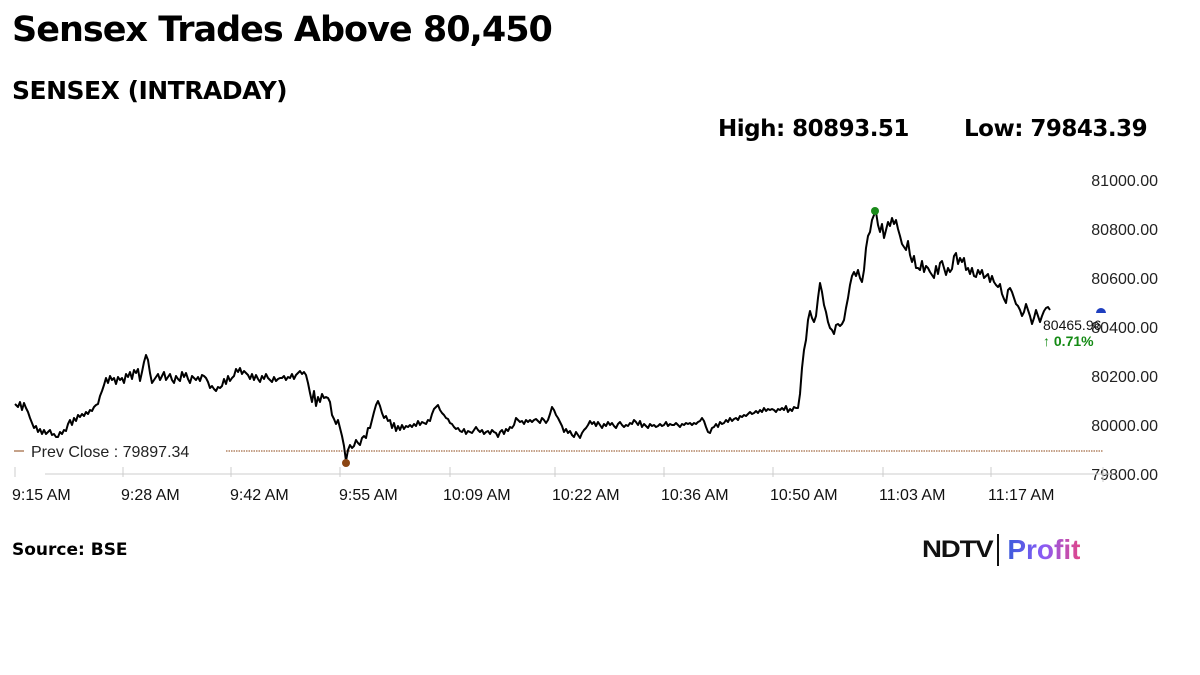 The height and width of the screenshot is (675, 1200). I want to click on last-price-marker, so click(1101, 310).